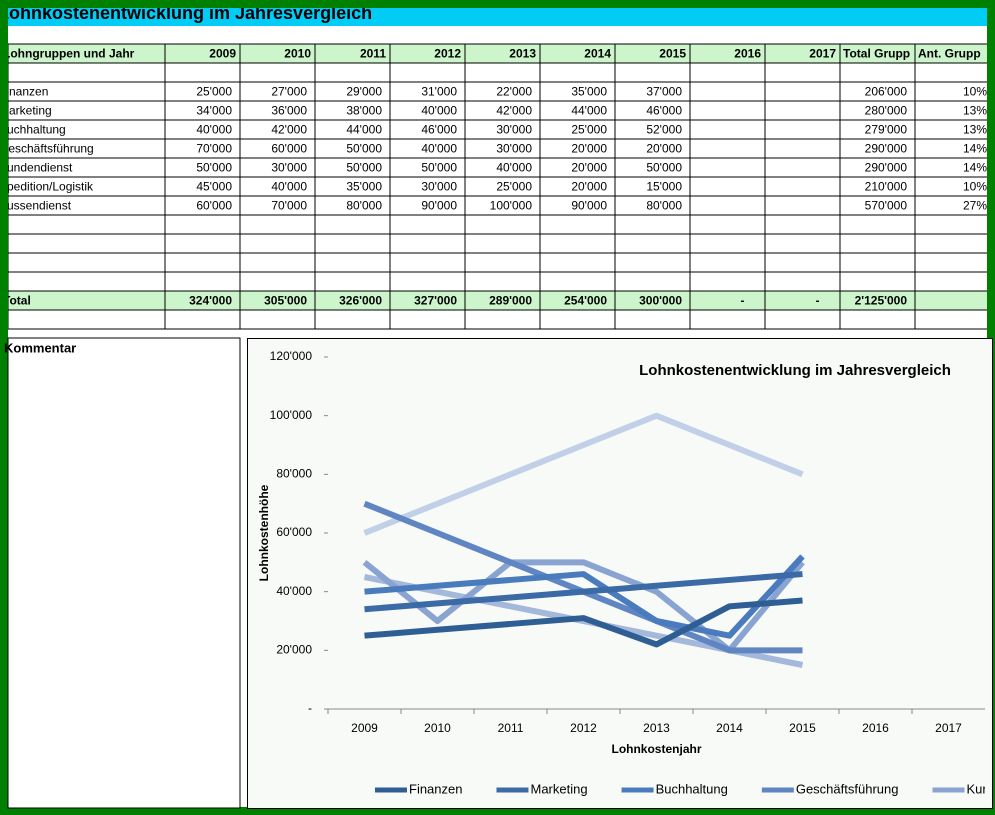  I want to click on row-label: Aussendienst, so click(36, 206).